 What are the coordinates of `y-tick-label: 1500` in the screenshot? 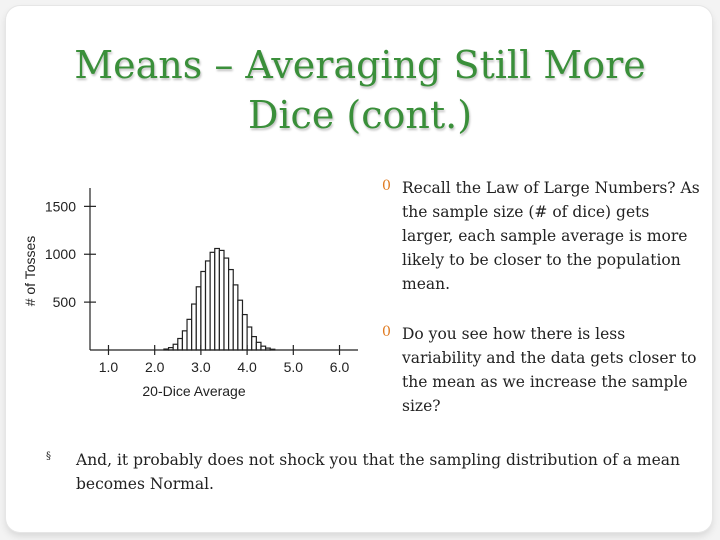 It's located at (60, 206).